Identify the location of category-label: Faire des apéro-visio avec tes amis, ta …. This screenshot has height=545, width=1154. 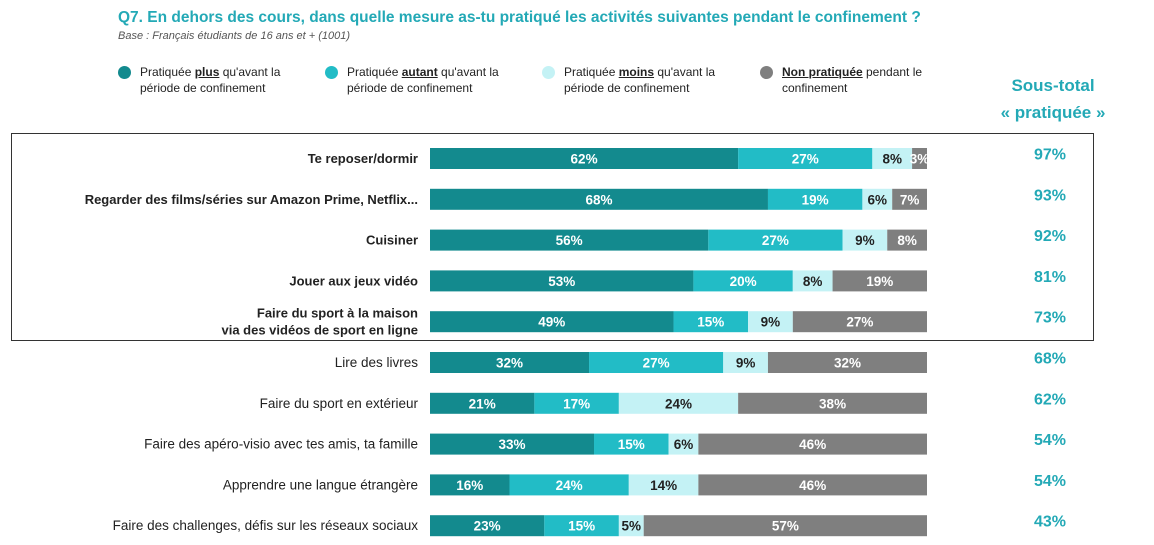
(281, 444).